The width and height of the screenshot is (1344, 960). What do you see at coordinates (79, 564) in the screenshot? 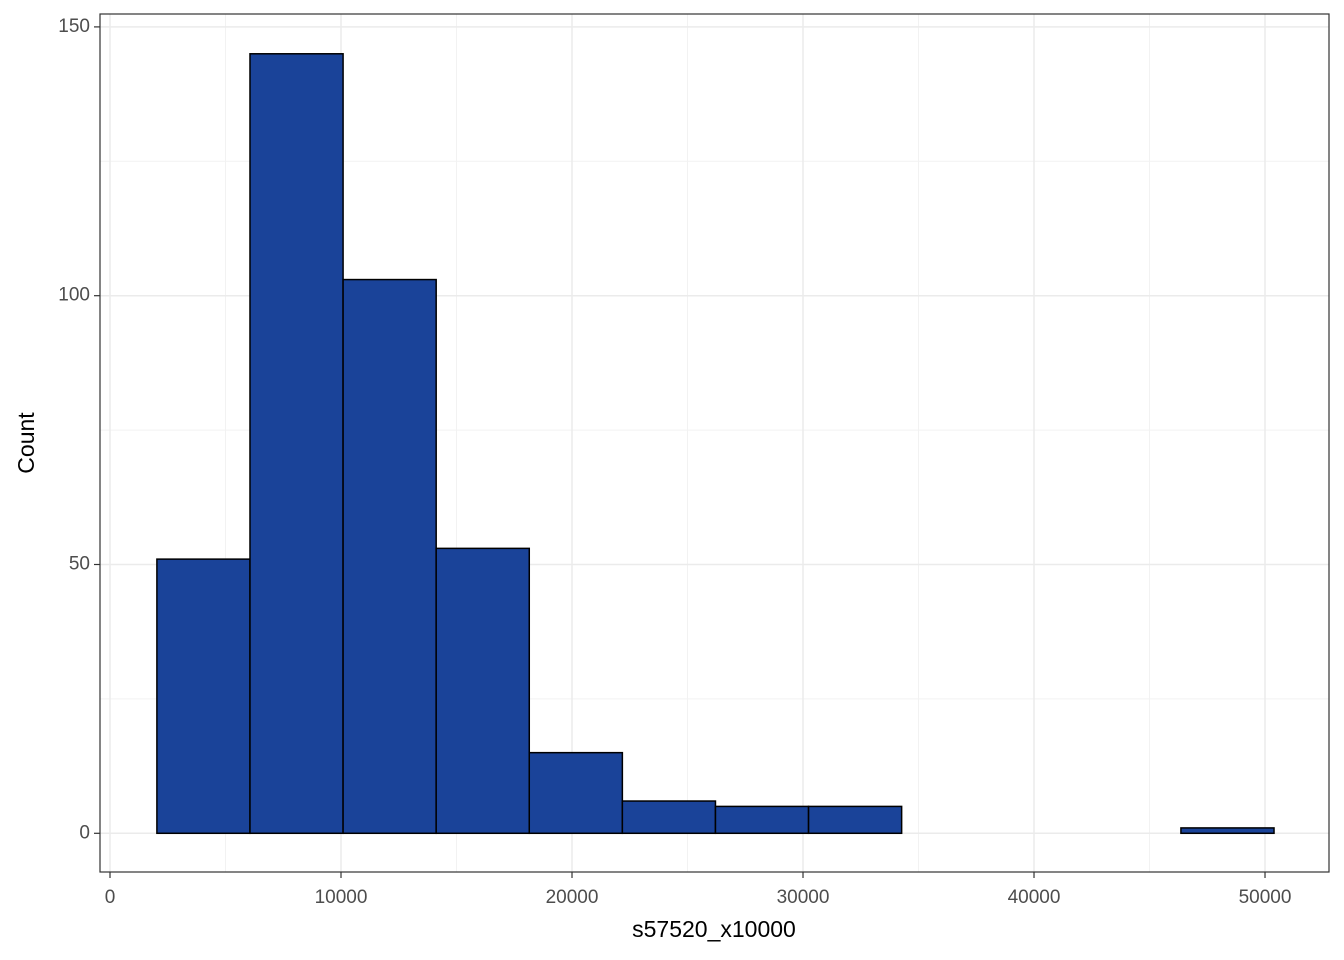
I see `y-tick-label: 50` at bounding box center [79, 564].